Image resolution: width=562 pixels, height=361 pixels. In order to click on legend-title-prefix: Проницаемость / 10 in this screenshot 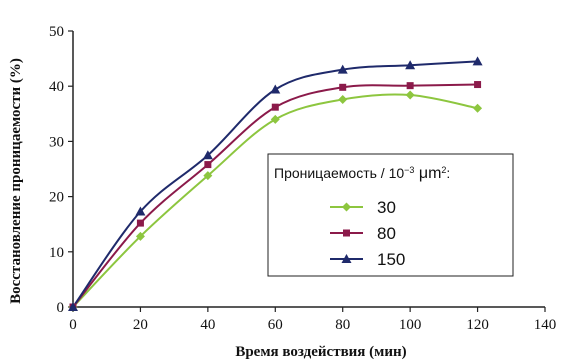, I will do `click(339, 173)`.